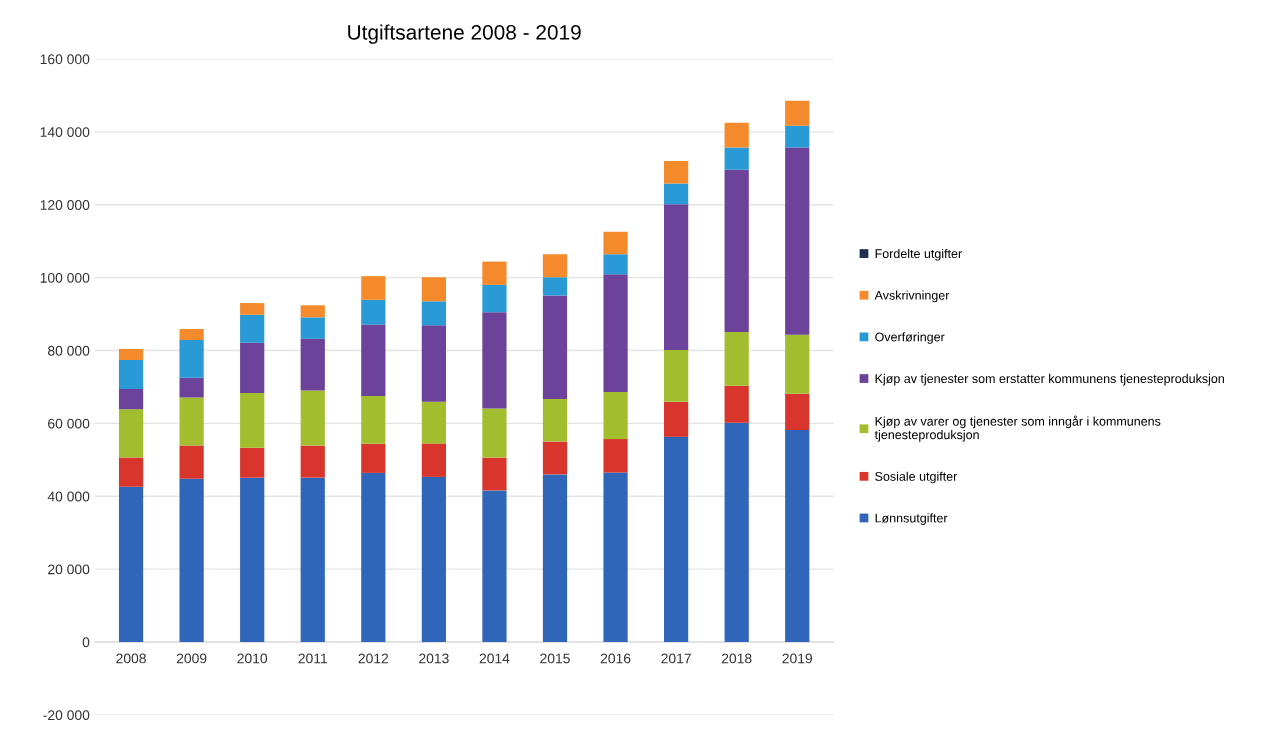  I want to click on legend-label: Kjøp av varer og tjenester som inngår i kommunens tjenesteproduksjon, so click(1017, 428).